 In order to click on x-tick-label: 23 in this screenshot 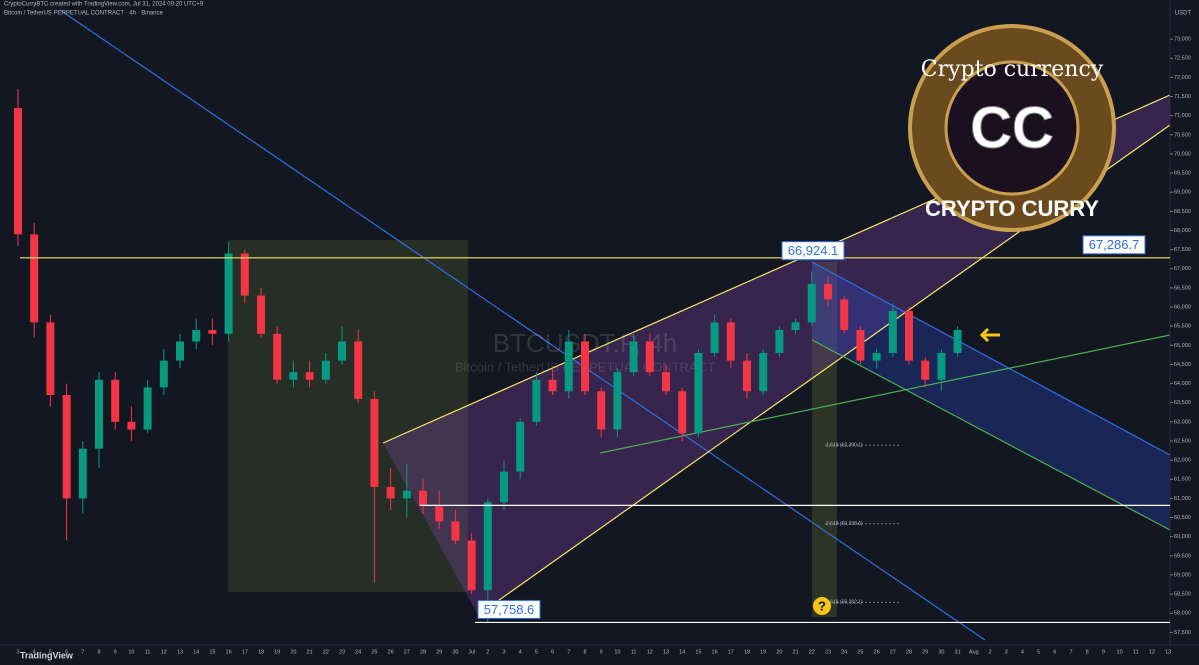, I will do `click(342, 652)`.